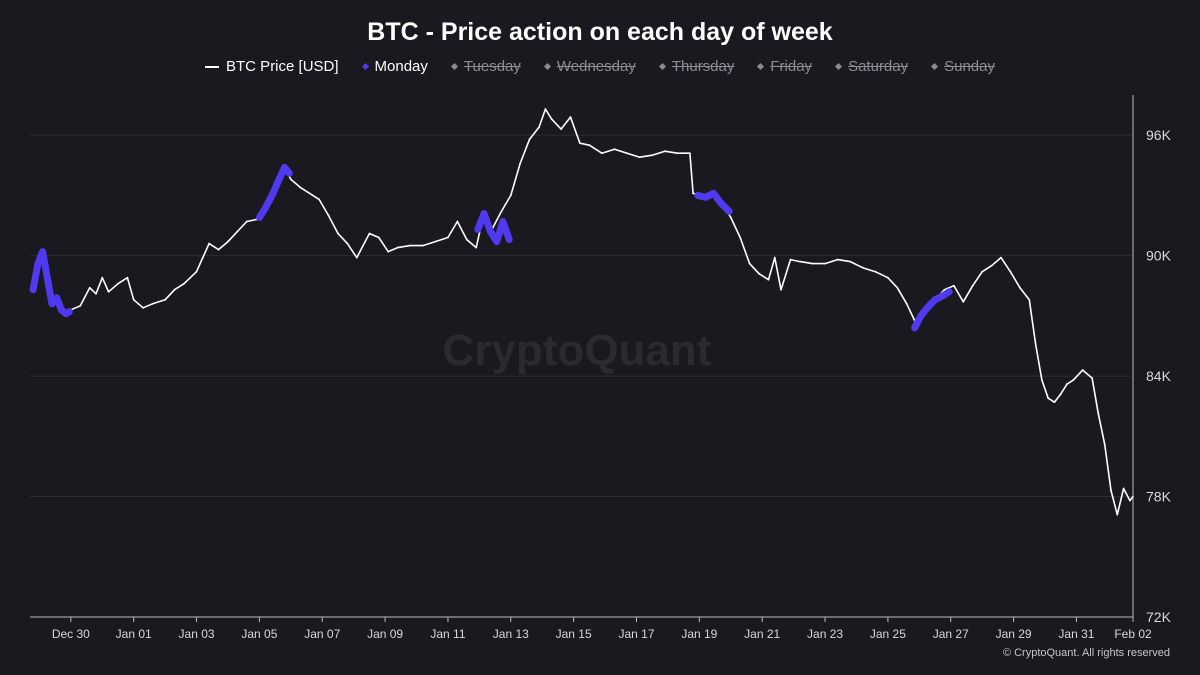  Describe the element at coordinates (762, 634) in the screenshot. I see `x-tick-label: Jan 21` at that location.